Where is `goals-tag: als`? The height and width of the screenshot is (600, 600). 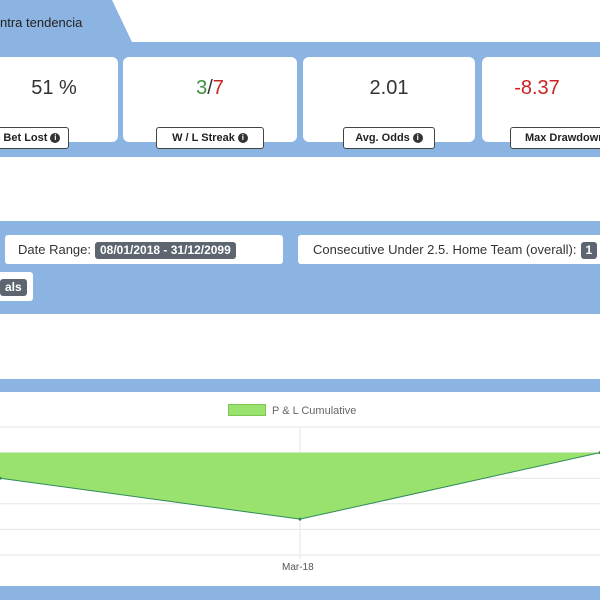 goals-tag: als is located at coordinates (13, 287).